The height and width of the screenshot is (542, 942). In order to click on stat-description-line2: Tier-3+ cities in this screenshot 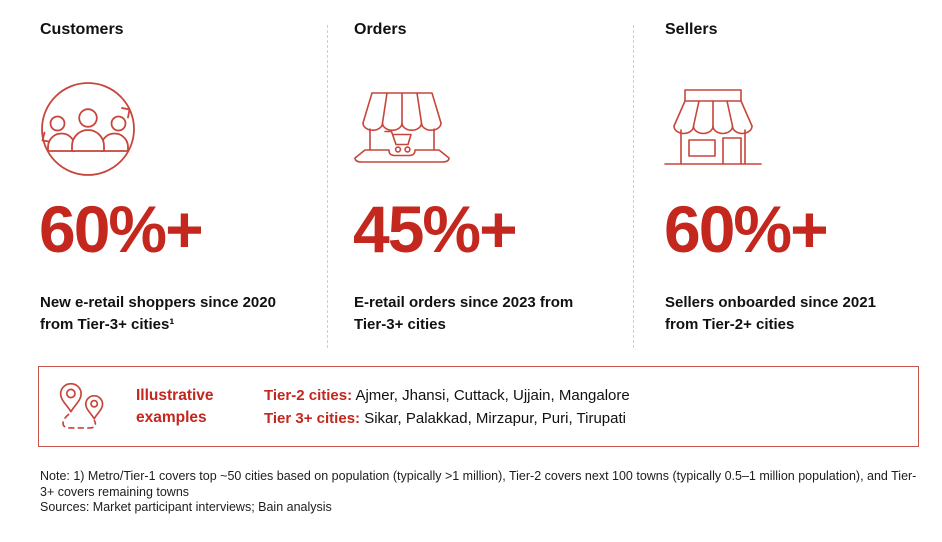, I will do `click(400, 324)`.